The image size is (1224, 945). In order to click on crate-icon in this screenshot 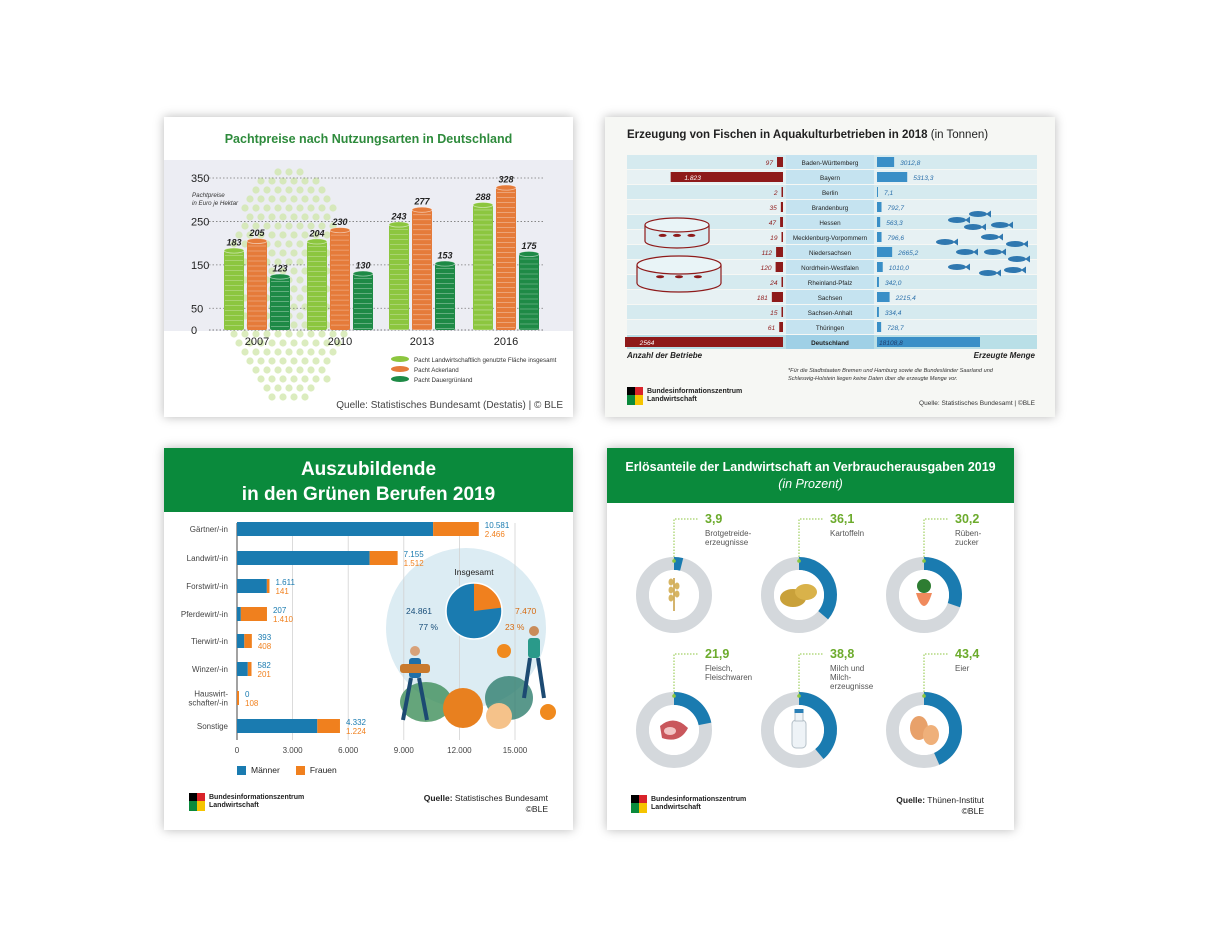, I will do `click(415, 668)`.